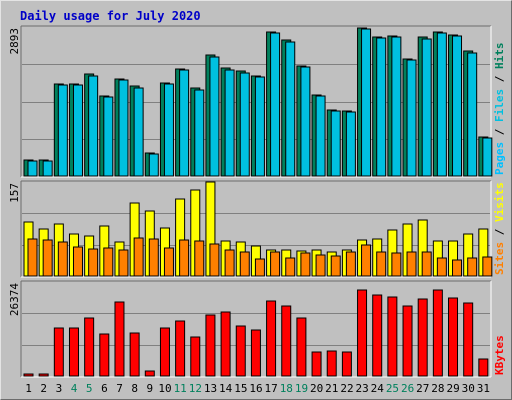  I want to click on x-tick-label-day-30: 30, so click(468, 388).